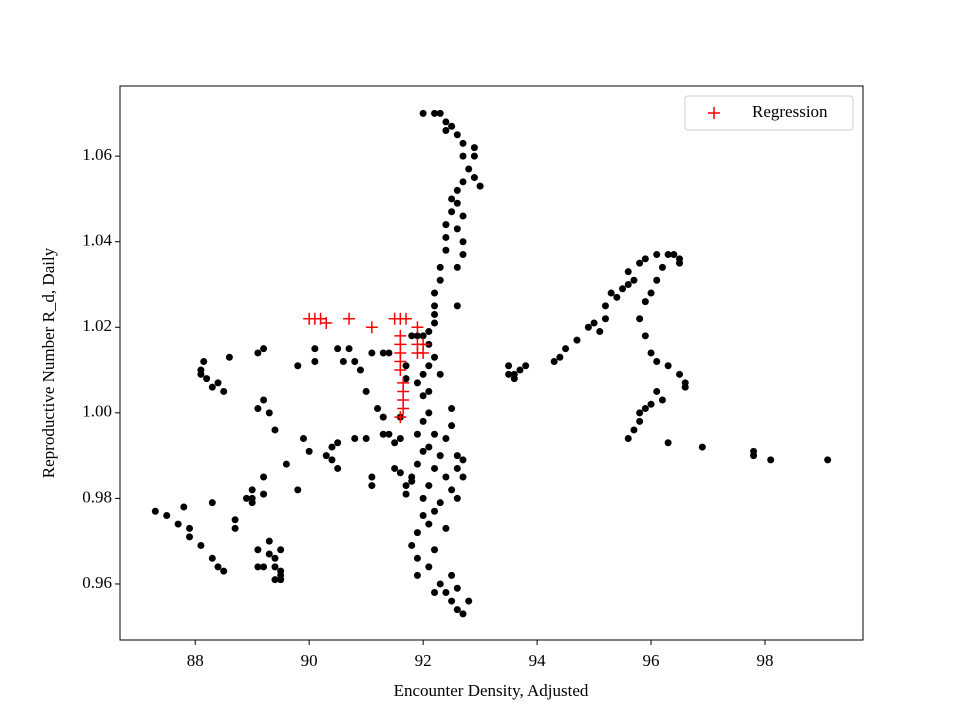 The height and width of the screenshot is (720, 960). I want to click on x-tick-label: 92, so click(423, 660).